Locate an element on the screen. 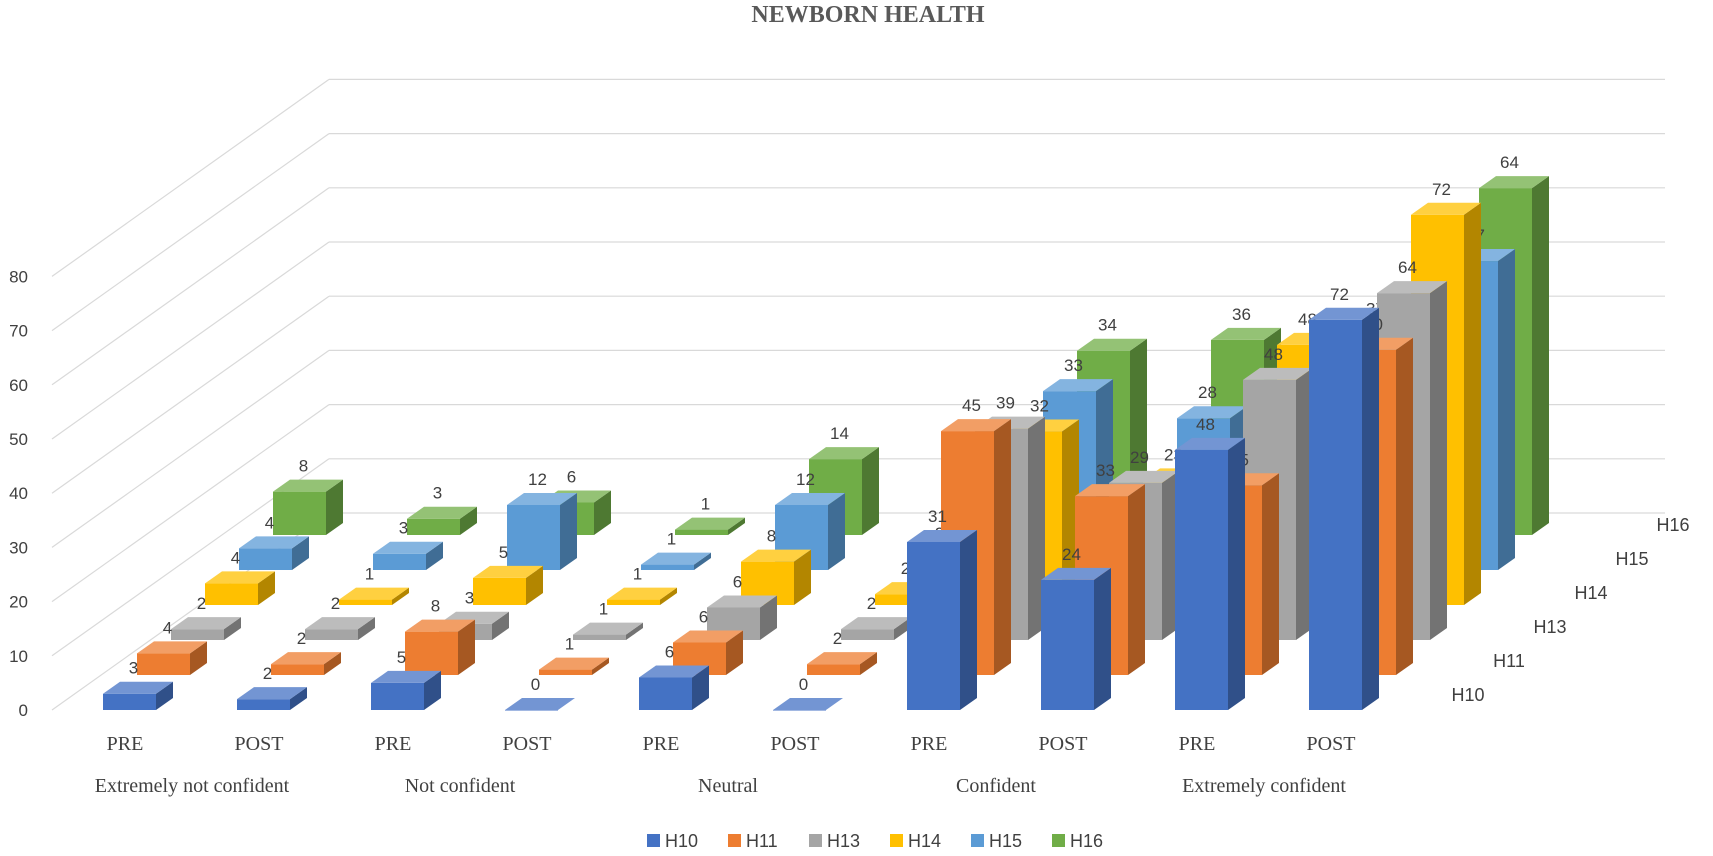 This screenshot has width=1713, height=856. data-label: 31 is located at coordinates (937, 516).